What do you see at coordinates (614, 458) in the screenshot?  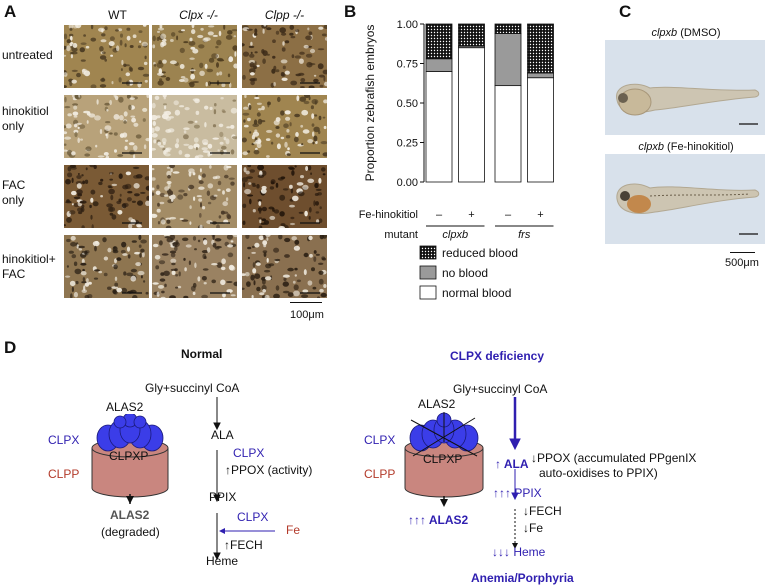 I see `deficiency-ppox-line1: ↓PPOX (accumulated PPgenIX` at bounding box center [614, 458].